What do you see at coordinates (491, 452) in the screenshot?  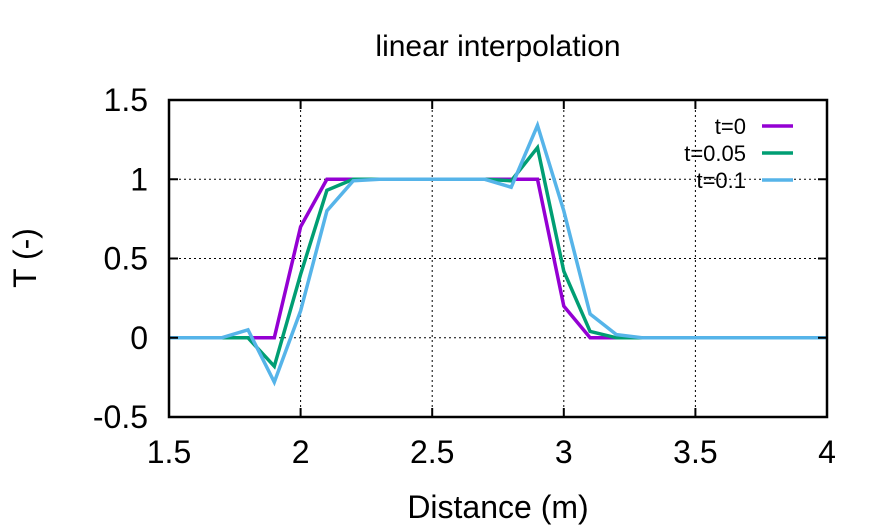 I see `x-tick-labels: 1.5 2 2.5 3 3.5 4` at bounding box center [491, 452].